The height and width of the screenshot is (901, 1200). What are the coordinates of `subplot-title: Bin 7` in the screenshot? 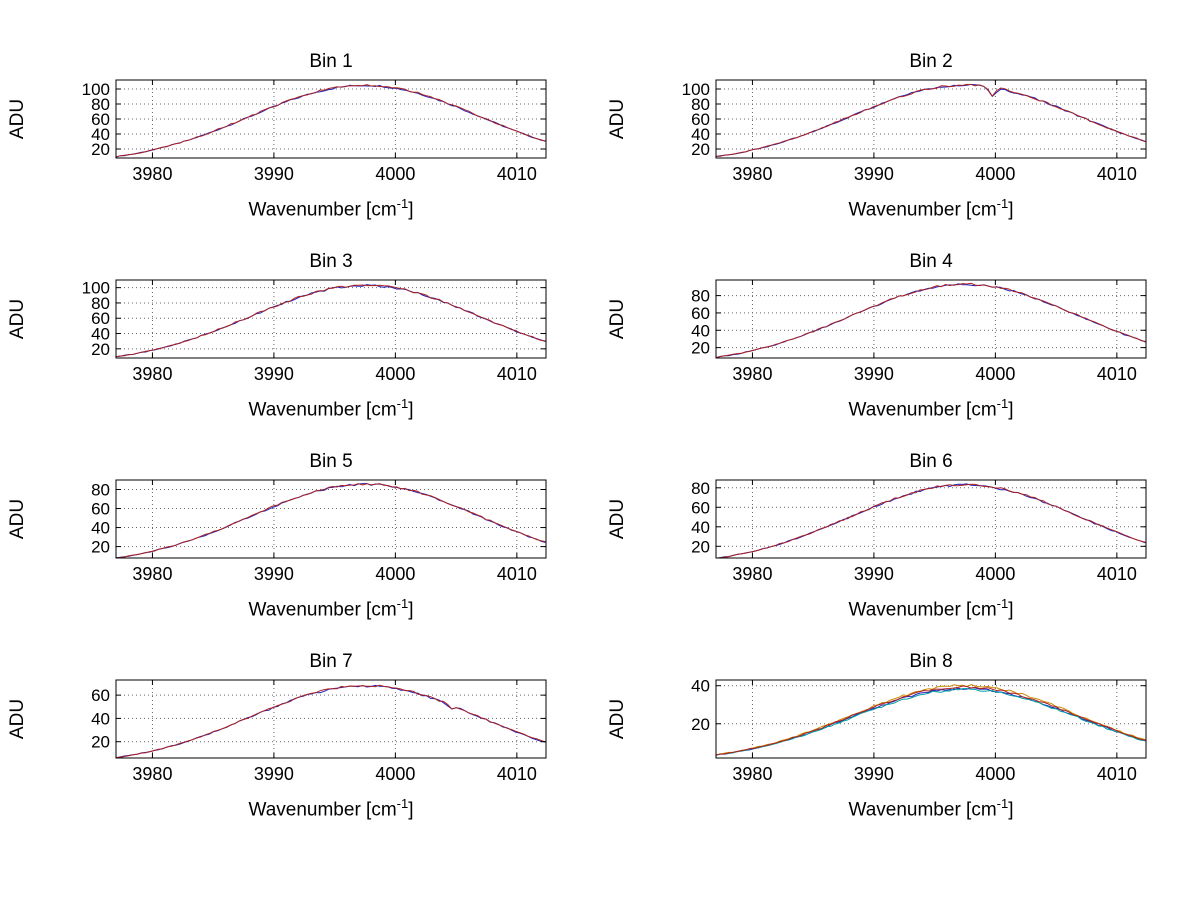 It's located at (331, 661).